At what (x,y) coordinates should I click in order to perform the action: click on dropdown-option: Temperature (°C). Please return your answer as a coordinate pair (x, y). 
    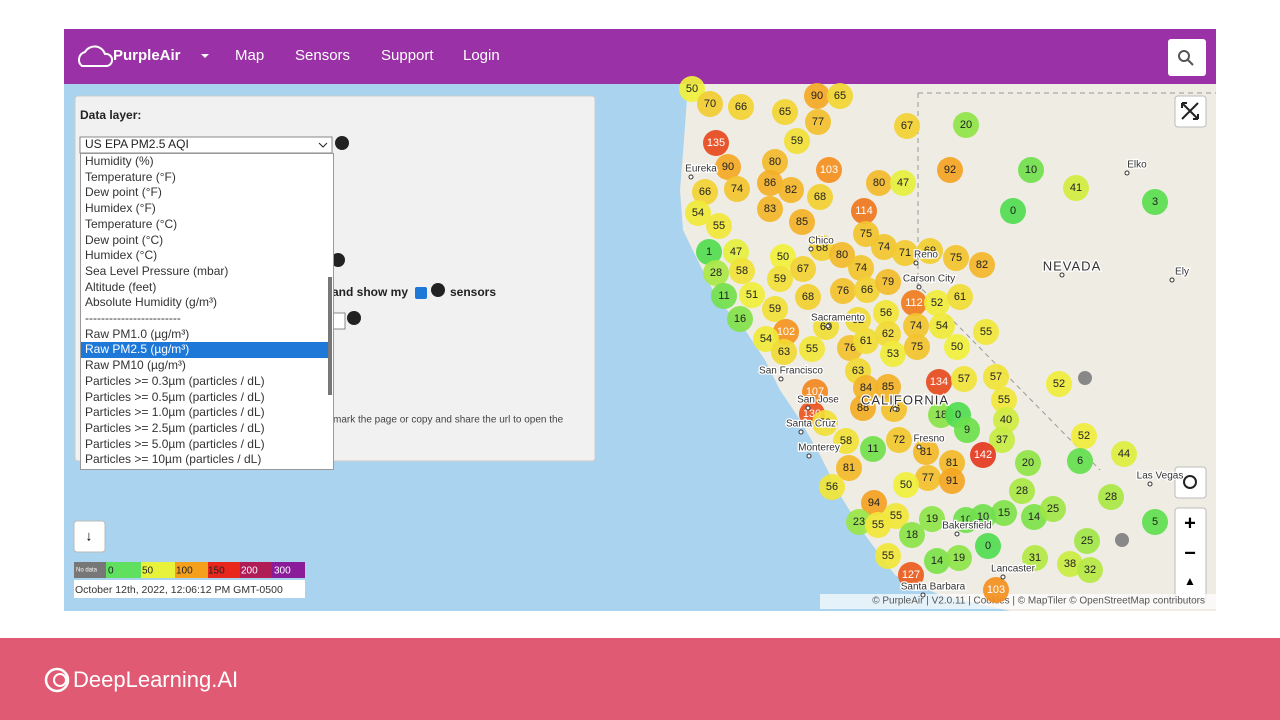
    Looking at the image, I should click on (131, 223).